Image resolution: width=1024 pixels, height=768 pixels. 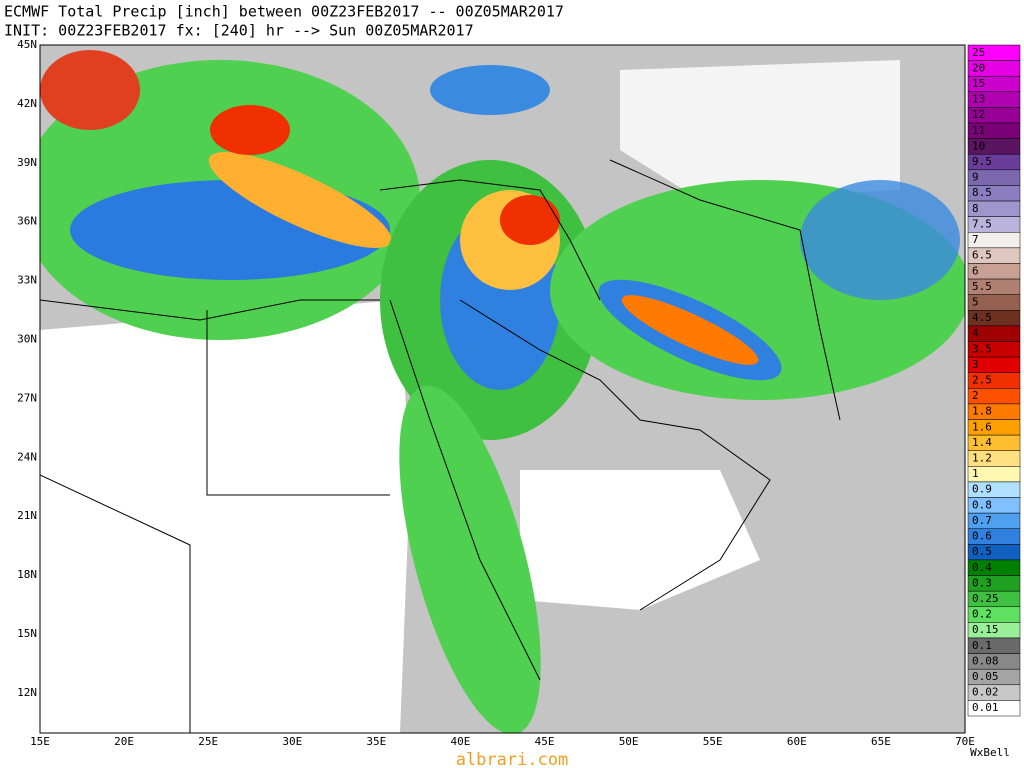 What do you see at coordinates (982, 489) in the screenshot?
I see `colorbar-label: 0.9` at bounding box center [982, 489].